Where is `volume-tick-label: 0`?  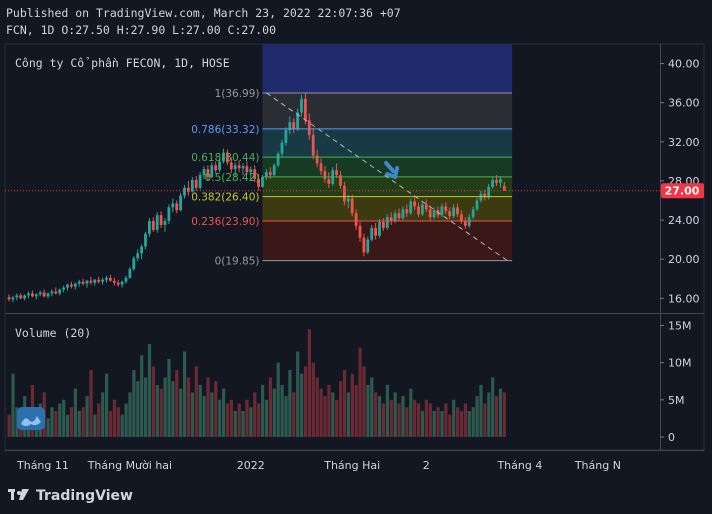
volume-tick-label: 0 is located at coordinates (671, 437).